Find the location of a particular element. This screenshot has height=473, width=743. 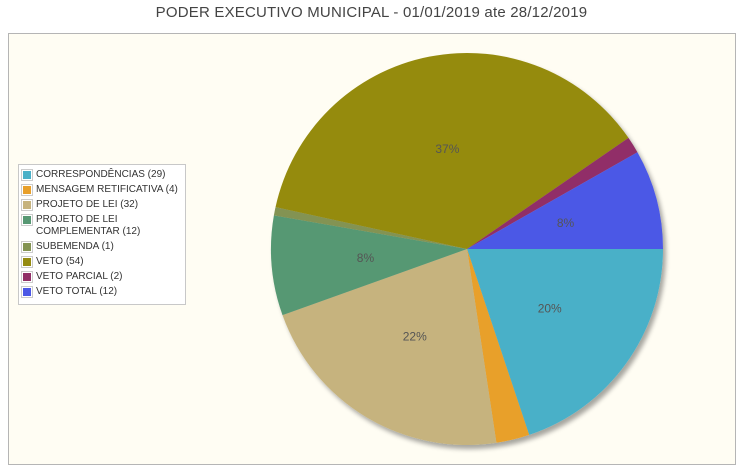

legend-label: SUBEMENDA (1) is located at coordinates (75, 246).